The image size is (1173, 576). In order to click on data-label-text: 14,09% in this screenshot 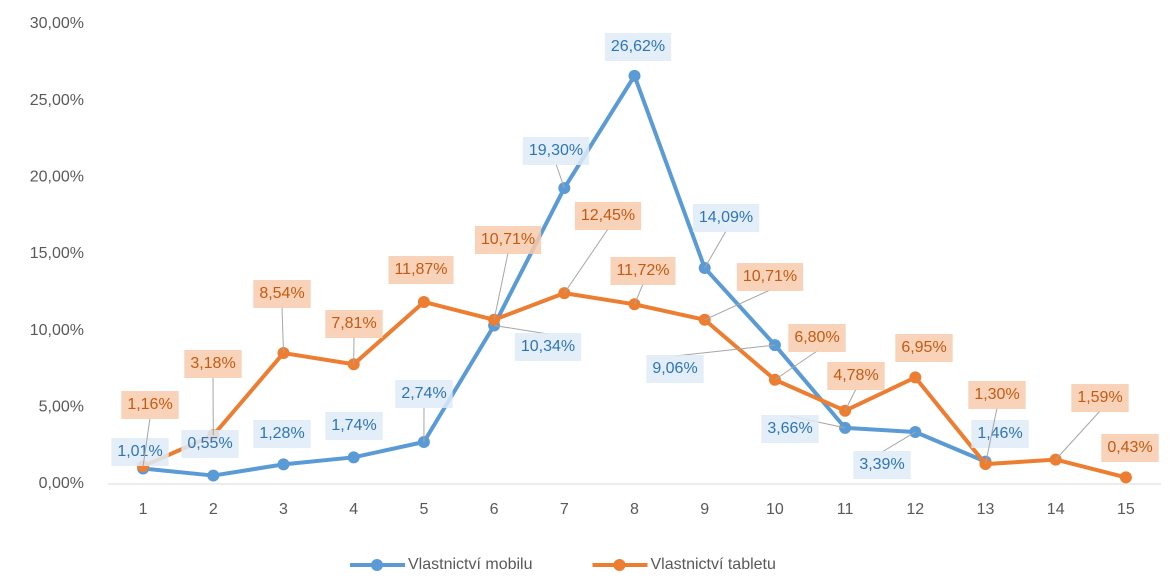, I will do `click(726, 217)`.